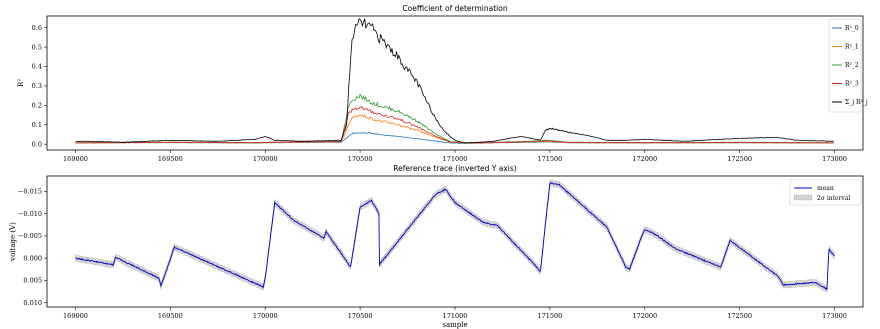  I want to click on y-tick-label: 0.3, so click(37, 86).